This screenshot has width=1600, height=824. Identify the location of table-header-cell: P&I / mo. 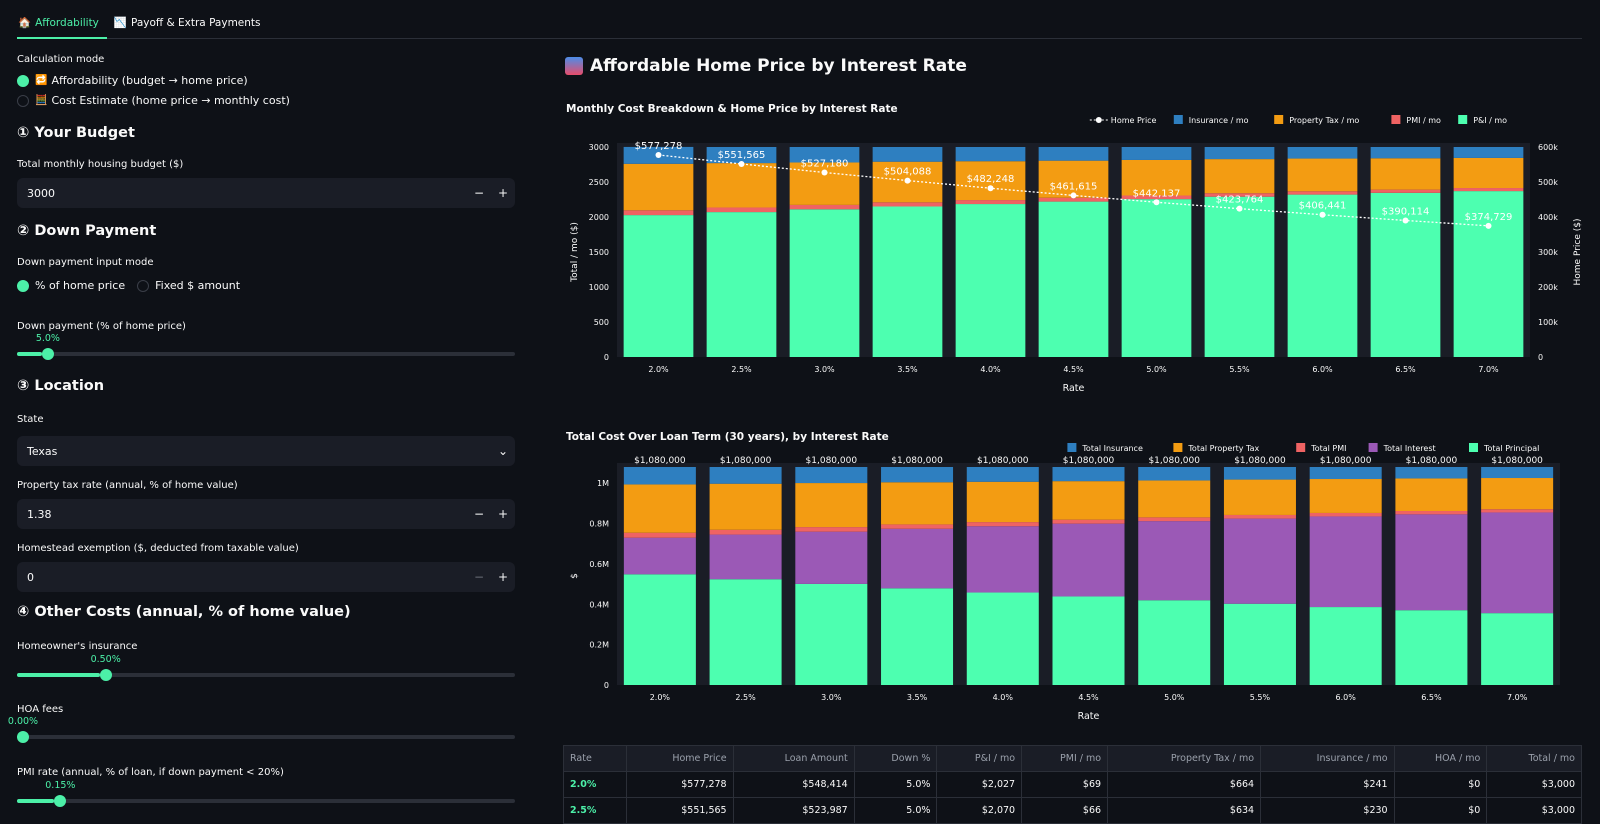
(979, 758).